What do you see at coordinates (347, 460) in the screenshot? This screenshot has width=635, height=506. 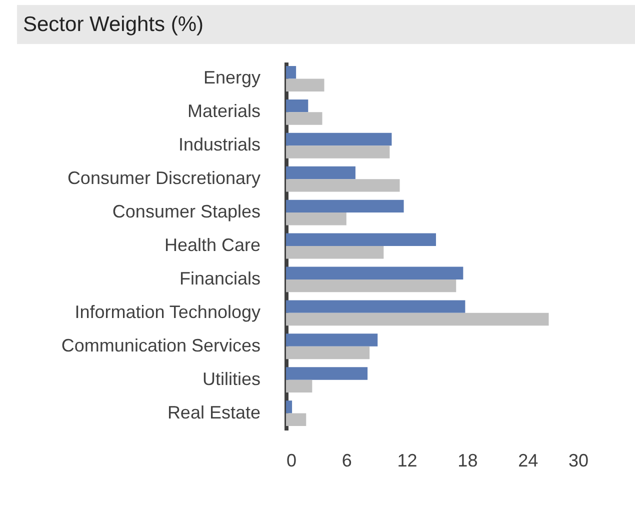 I see `x-tick-label: 6` at bounding box center [347, 460].